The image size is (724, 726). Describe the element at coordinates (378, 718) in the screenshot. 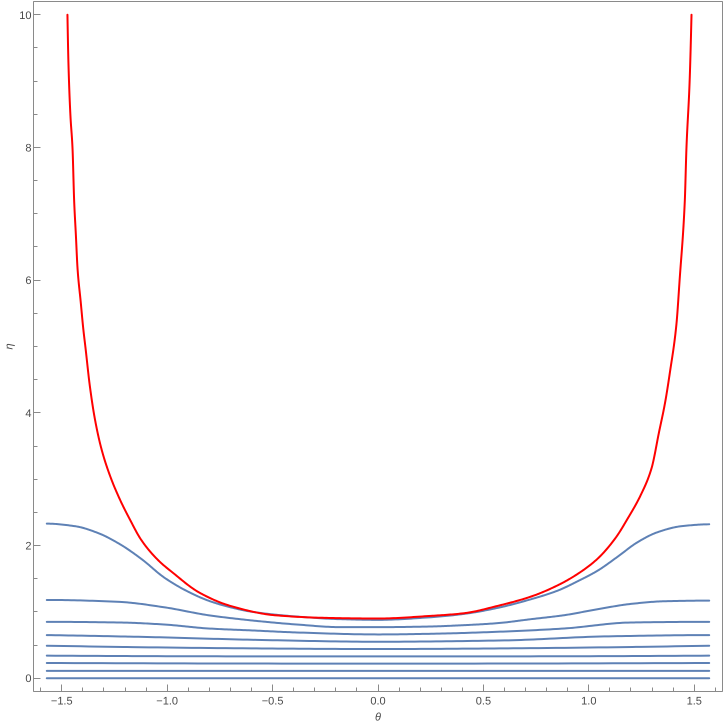

I see `x-axis-title: θ` at that location.